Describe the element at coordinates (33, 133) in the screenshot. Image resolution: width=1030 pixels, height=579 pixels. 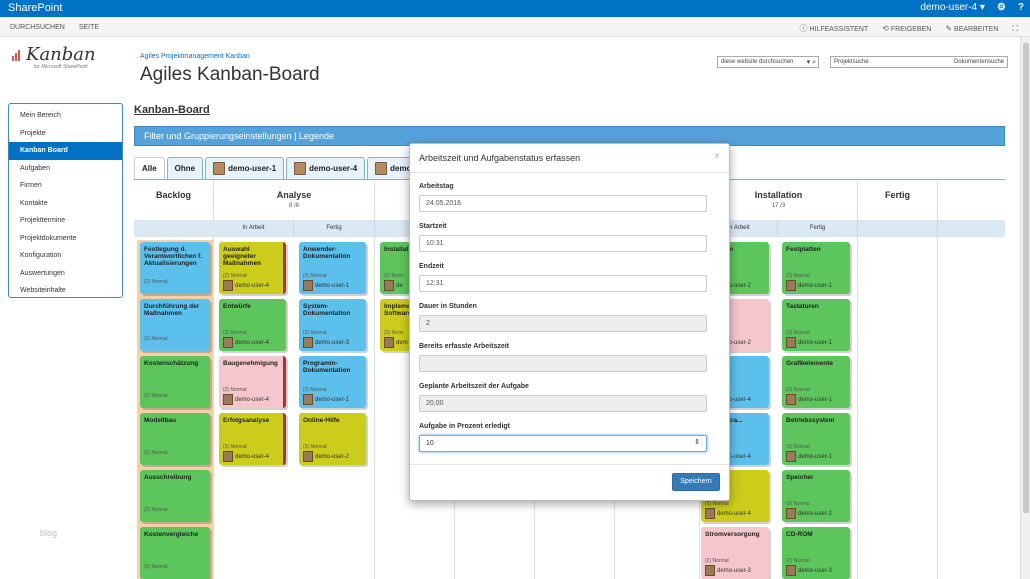
I see `sidebar-item: Projekte` at that location.